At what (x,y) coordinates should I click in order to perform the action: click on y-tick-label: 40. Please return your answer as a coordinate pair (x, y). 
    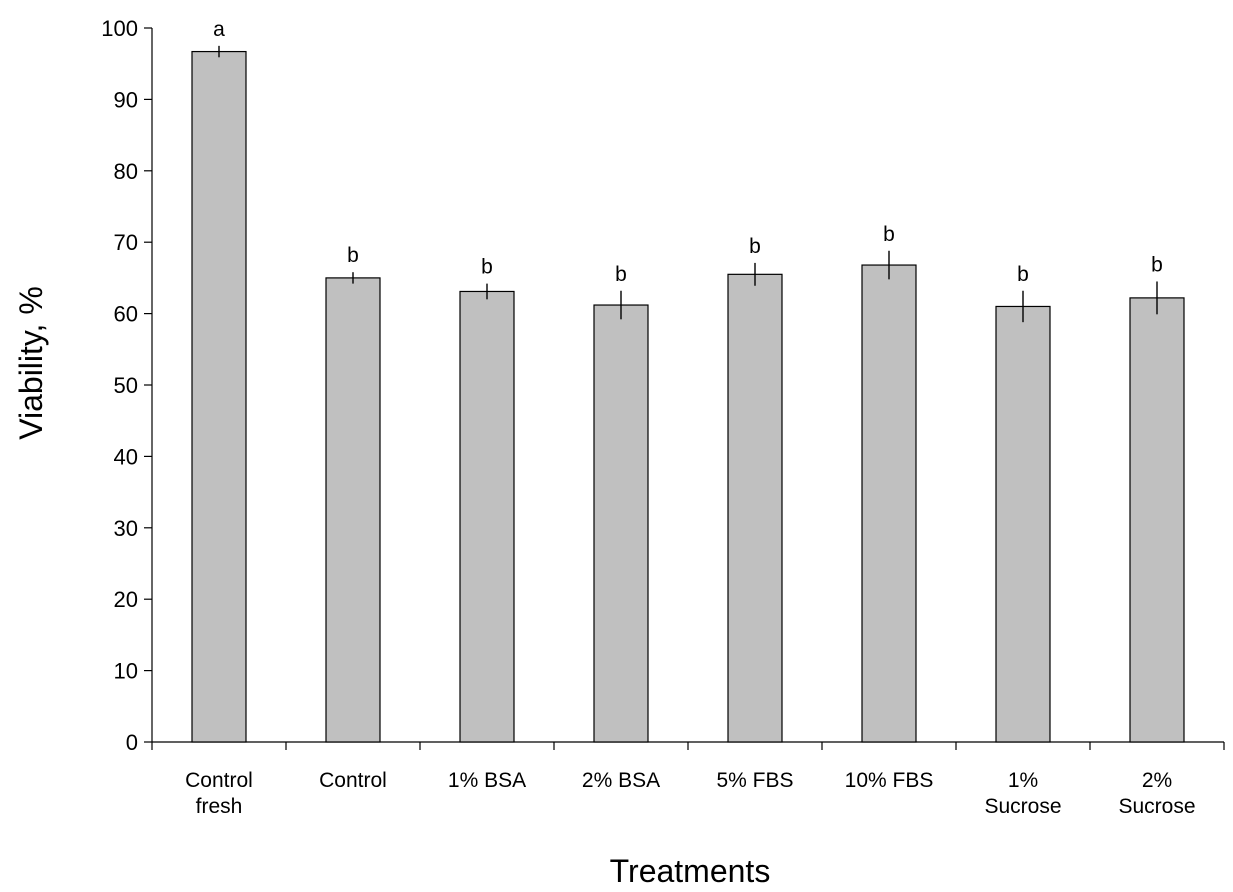
    Looking at the image, I should click on (126, 456).